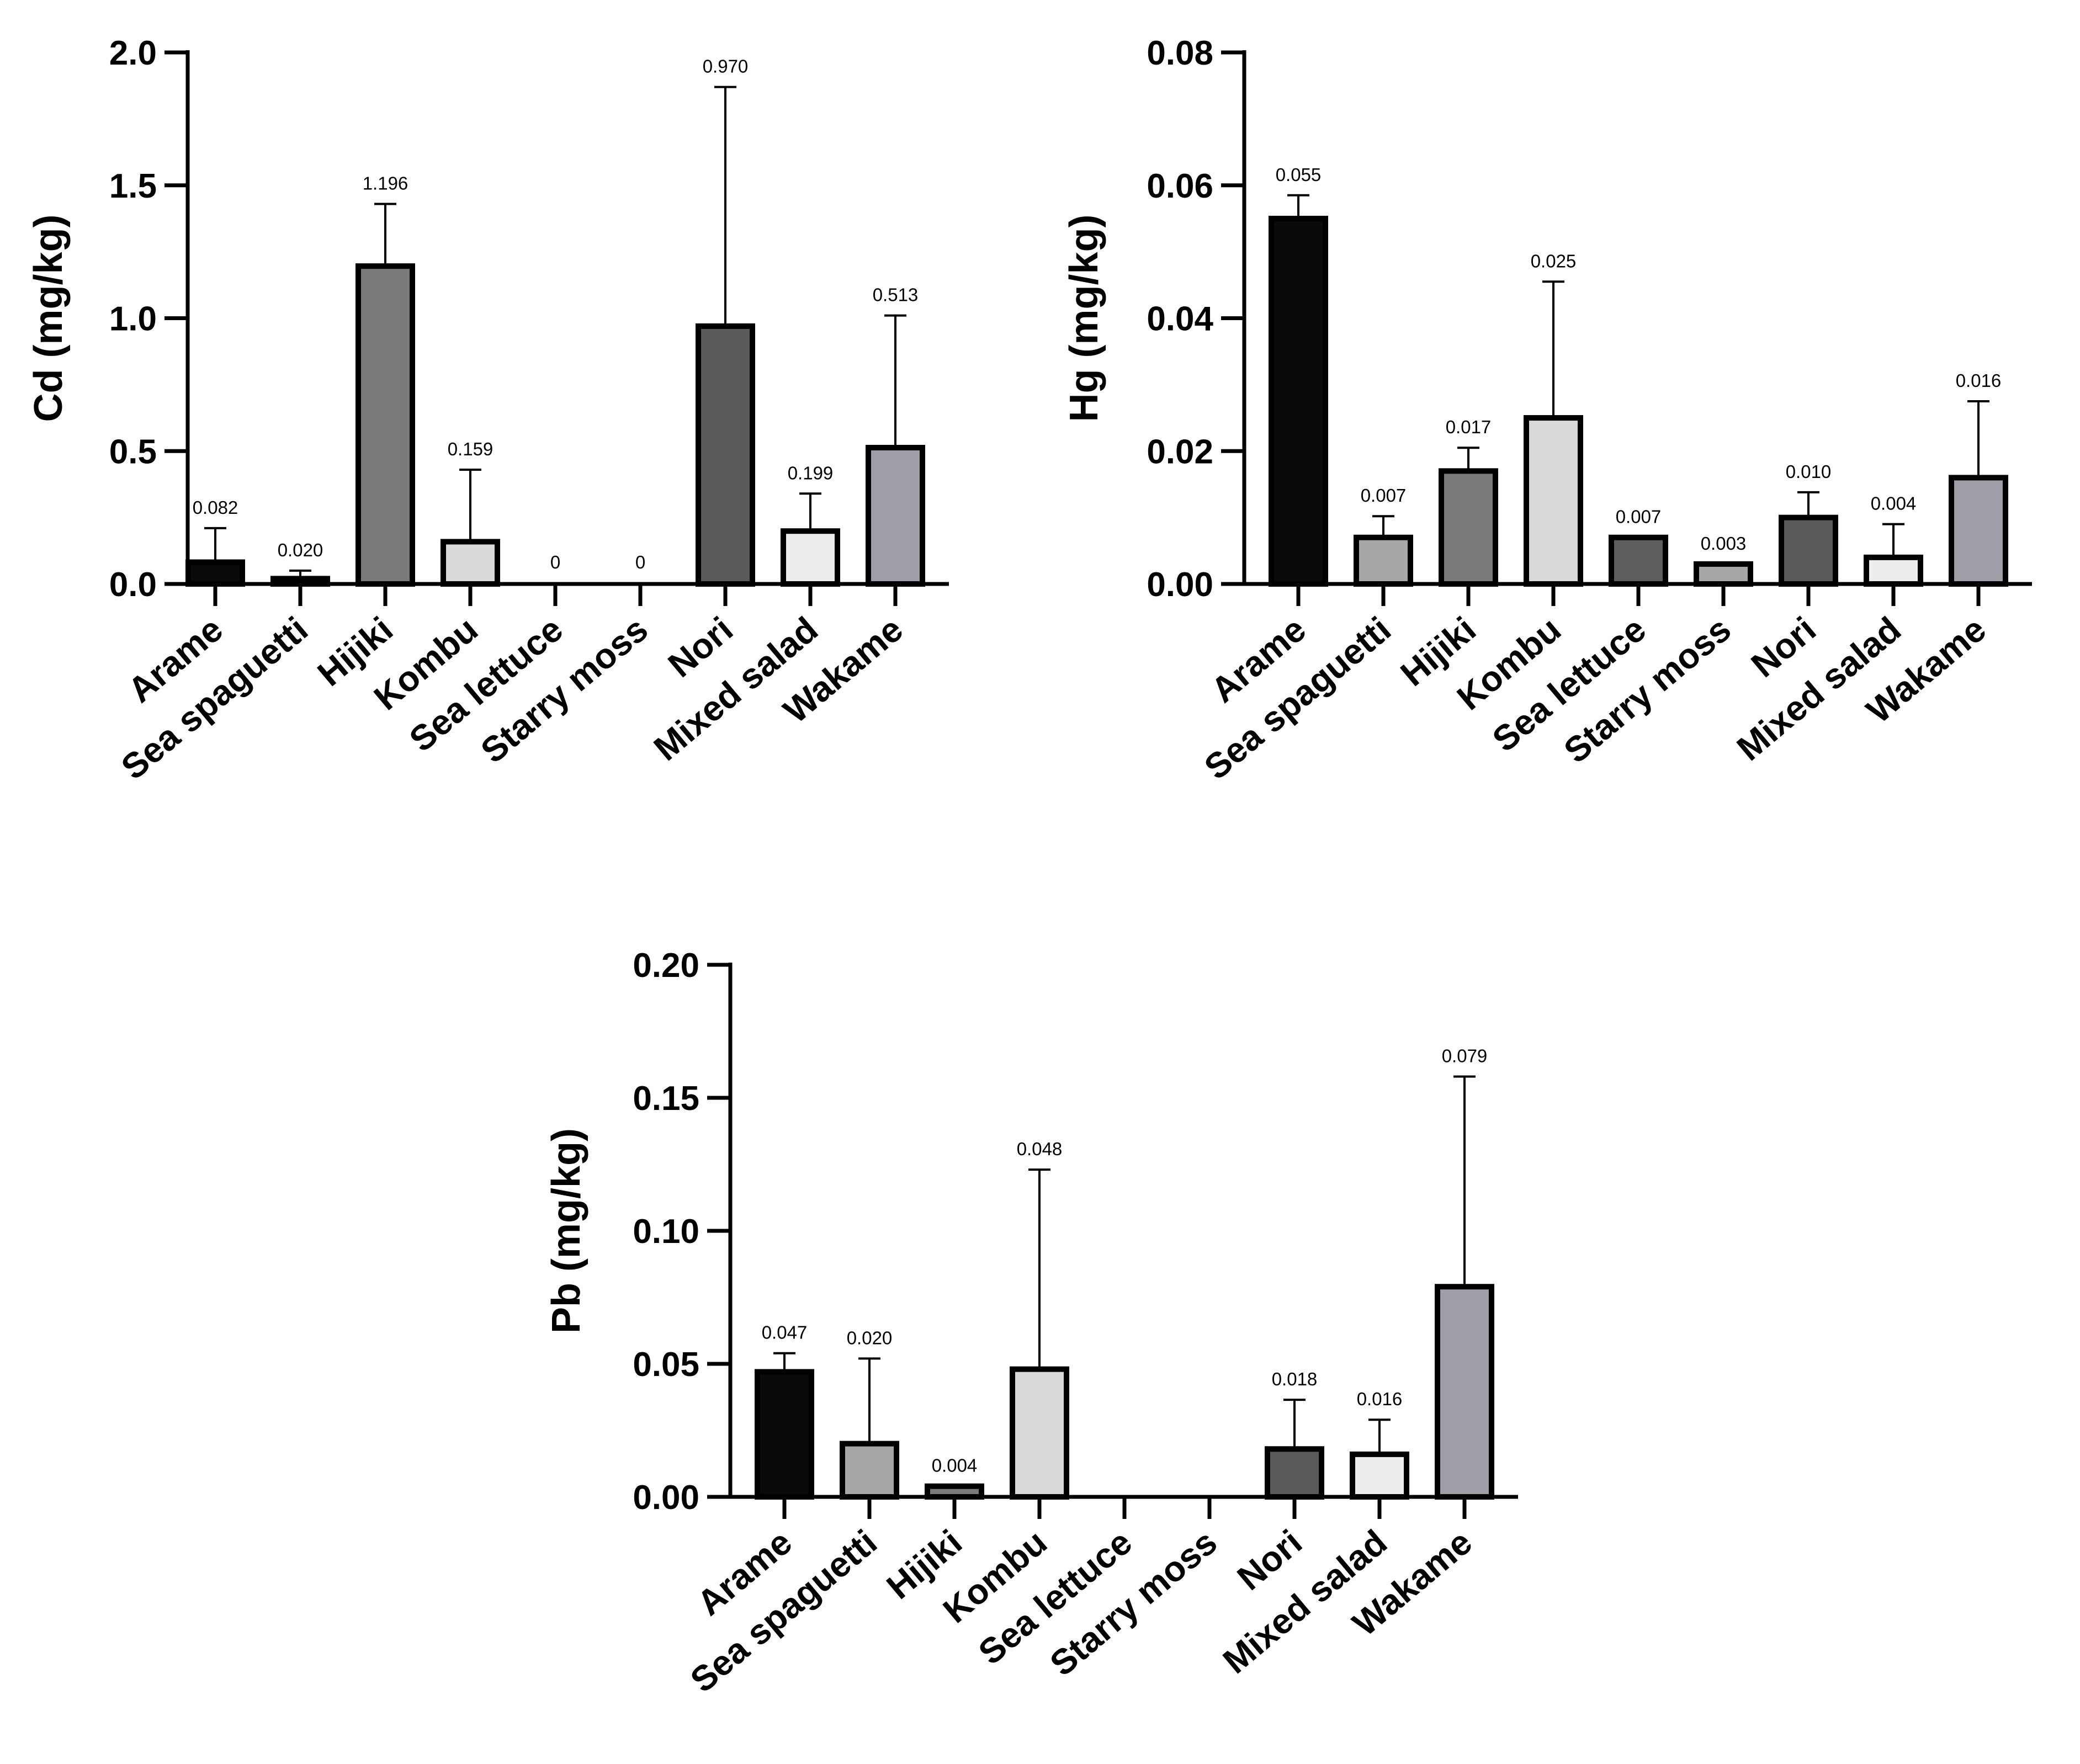  What do you see at coordinates (1180, 53) in the screenshot?
I see `y-tick-label: 0.08` at bounding box center [1180, 53].